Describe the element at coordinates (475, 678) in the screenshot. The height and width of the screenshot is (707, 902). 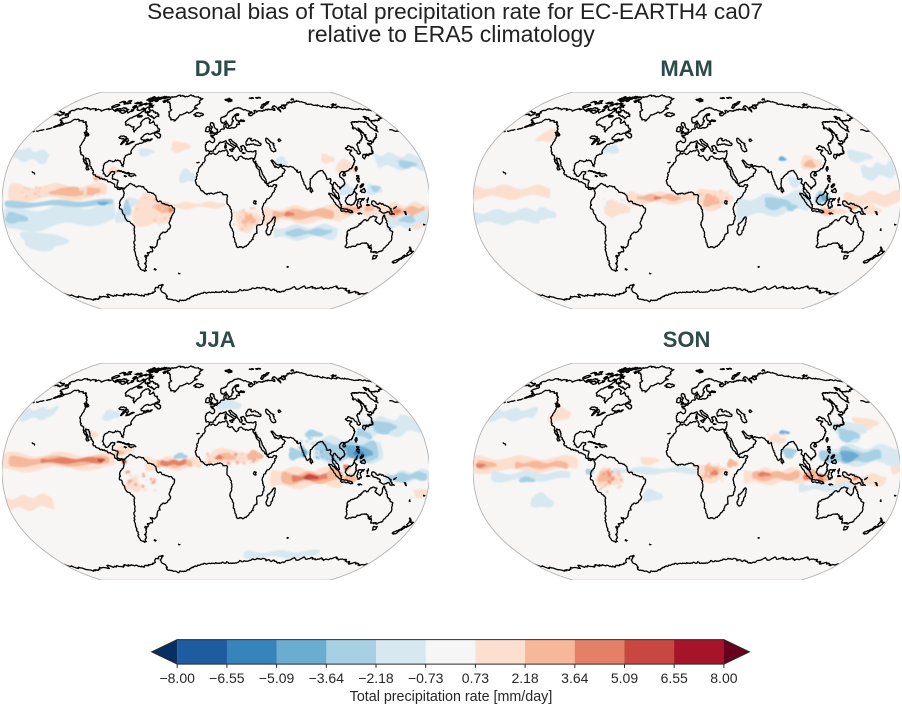
I see `svg-text: 0.73` at that location.